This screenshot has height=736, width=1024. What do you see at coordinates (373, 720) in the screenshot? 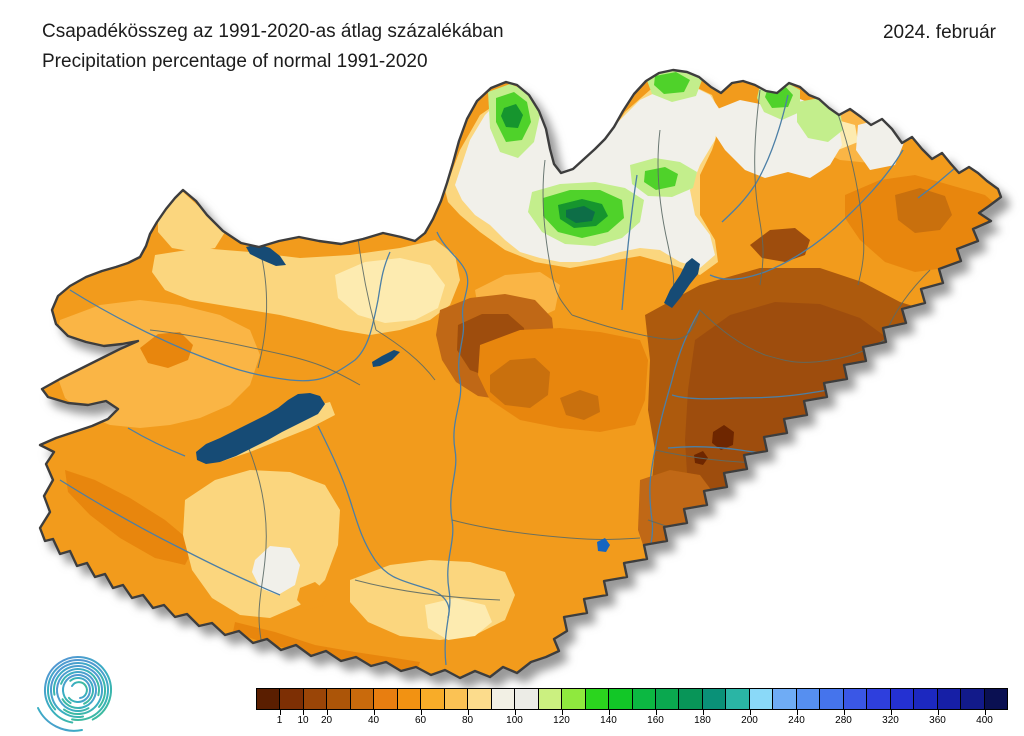
I see `legend-tick-label: 40` at bounding box center [373, 720].